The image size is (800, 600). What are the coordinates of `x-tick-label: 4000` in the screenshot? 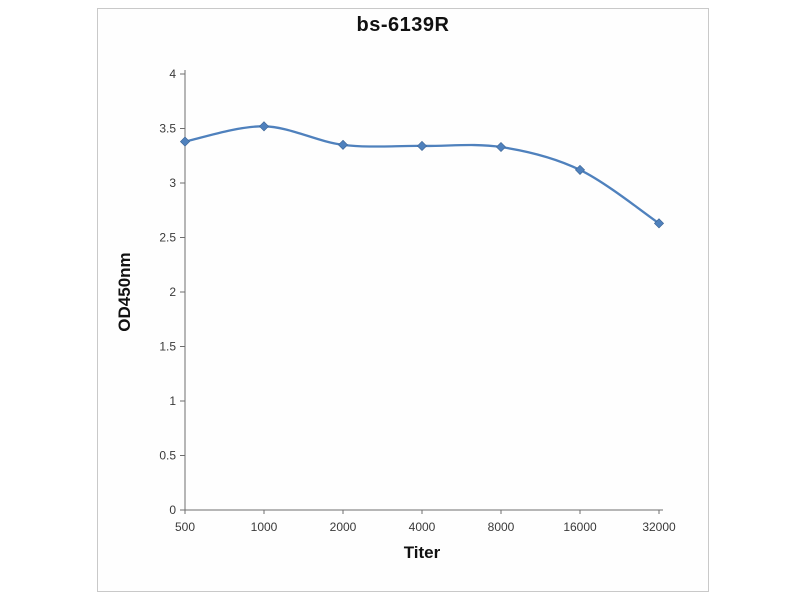 It's located at (422, 527).